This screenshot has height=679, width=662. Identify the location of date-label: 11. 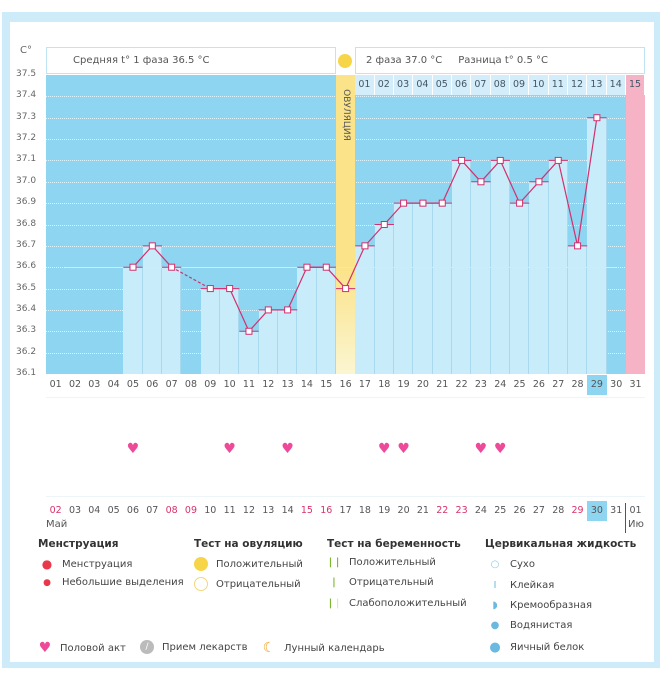
(229, 510).